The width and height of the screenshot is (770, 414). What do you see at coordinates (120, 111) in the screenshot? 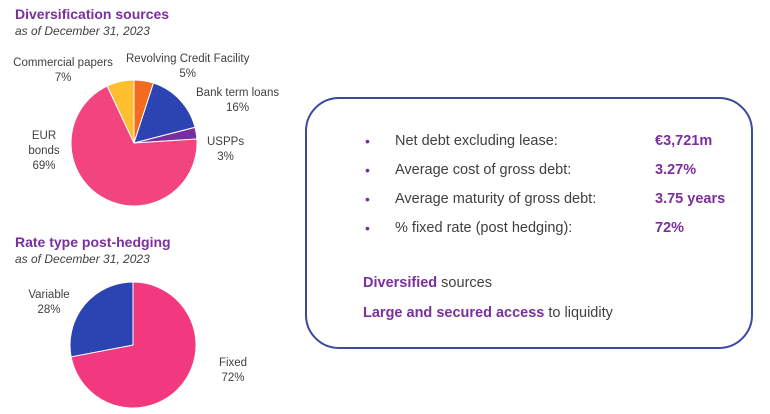
I see `pie-slice-commercial-papers` at bounding box center [120, 111].